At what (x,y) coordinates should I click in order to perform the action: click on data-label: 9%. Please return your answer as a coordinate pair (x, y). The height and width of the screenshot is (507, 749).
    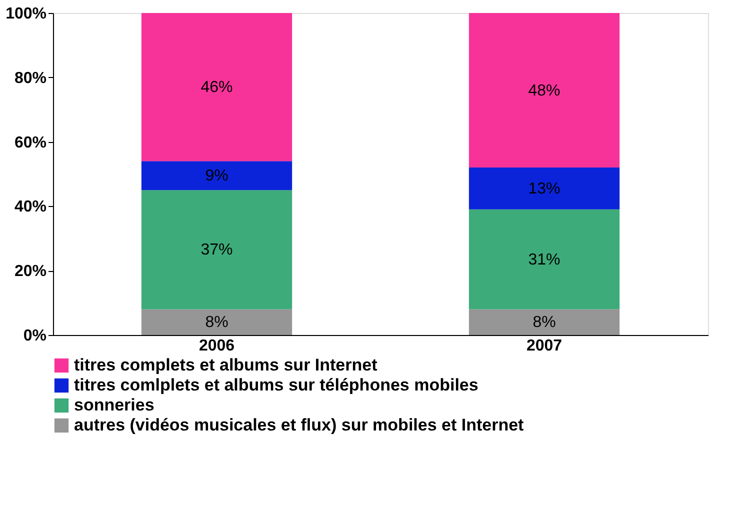
    Looking at the image, I should click on (216, 176).